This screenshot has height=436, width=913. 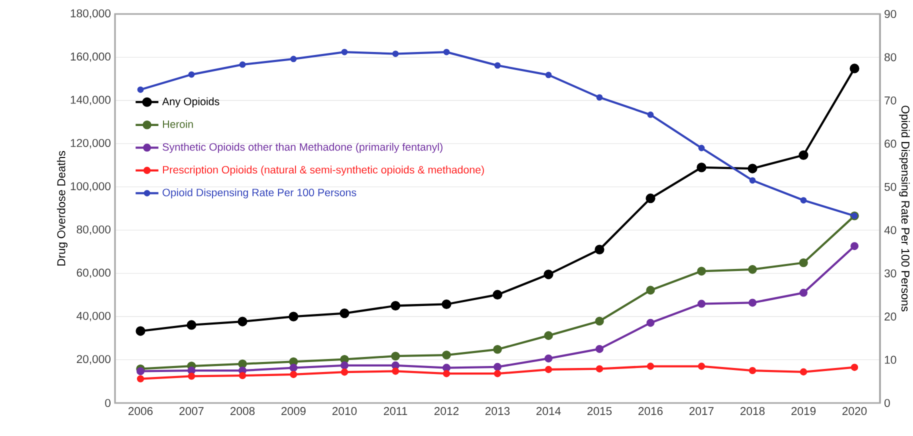 What do you see at coordinates (890, 360) in the screenshot?
I see `y2-tick-label: 10` at bounding box center [890, 360].